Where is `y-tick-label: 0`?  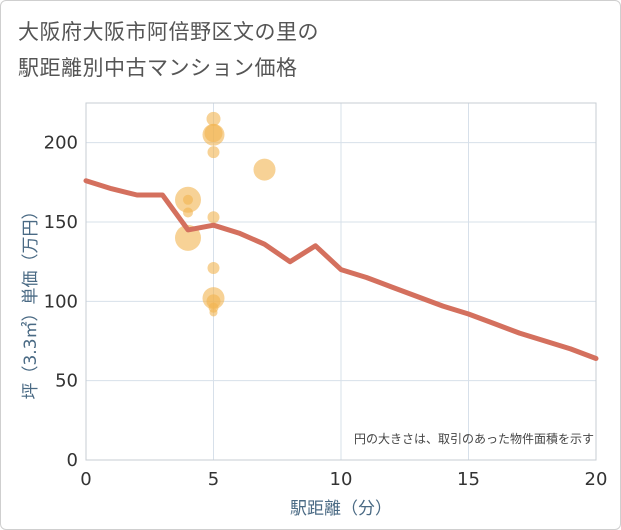
y-tick-label: 0 is located at coordinates (72, 460).